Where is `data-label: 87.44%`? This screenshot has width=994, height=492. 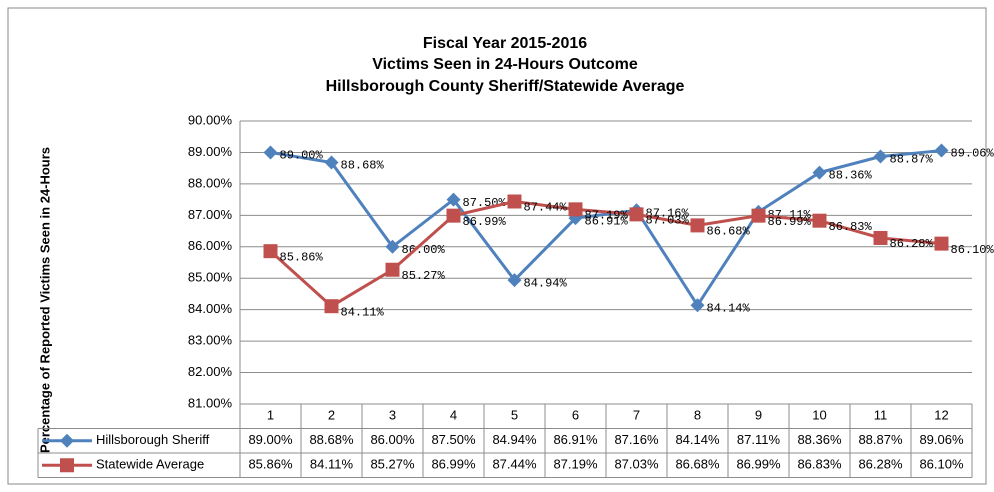
data-label: 87.44% is located at coordinates (546, 208).